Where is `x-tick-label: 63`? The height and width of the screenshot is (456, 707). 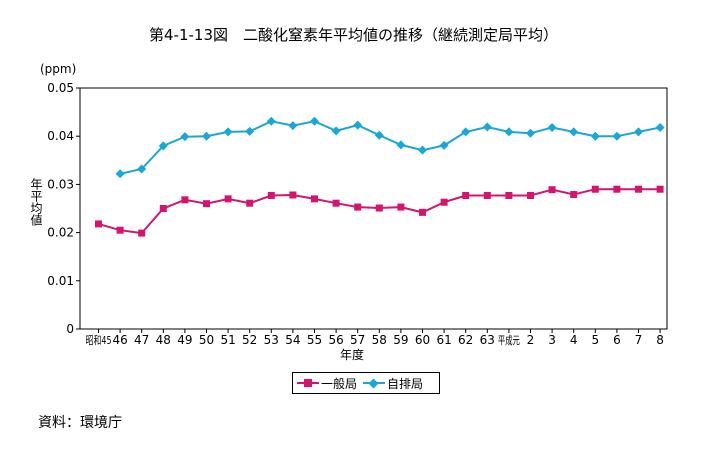
x-tick-label: 63 is located at coordinates (487, 340).